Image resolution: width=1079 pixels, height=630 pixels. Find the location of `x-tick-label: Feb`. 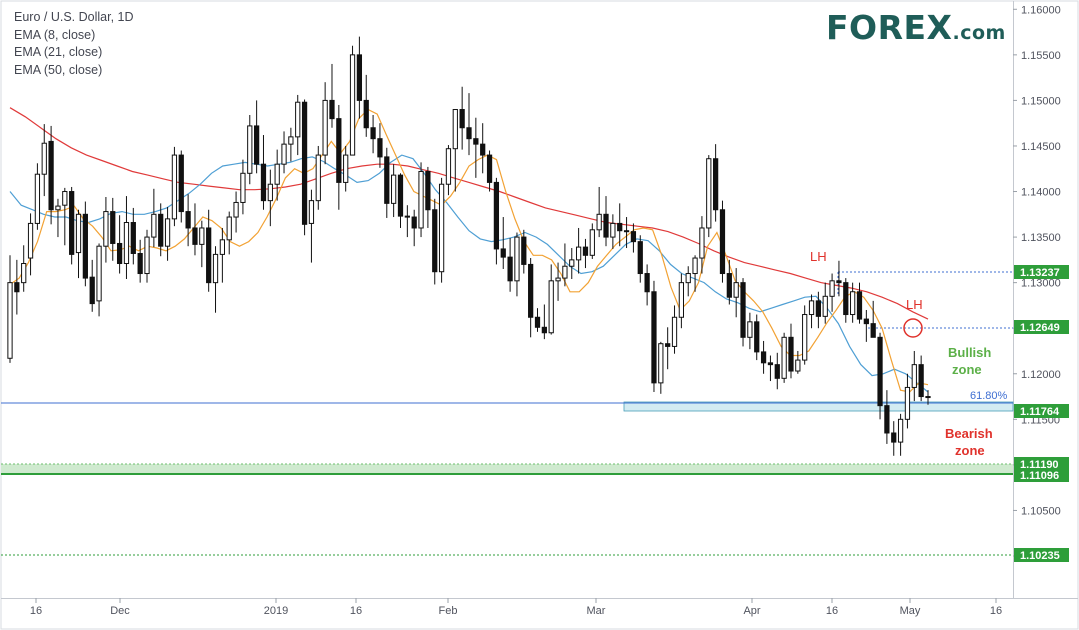

x-tick-label: Feb is located at coordinates (448, 611).